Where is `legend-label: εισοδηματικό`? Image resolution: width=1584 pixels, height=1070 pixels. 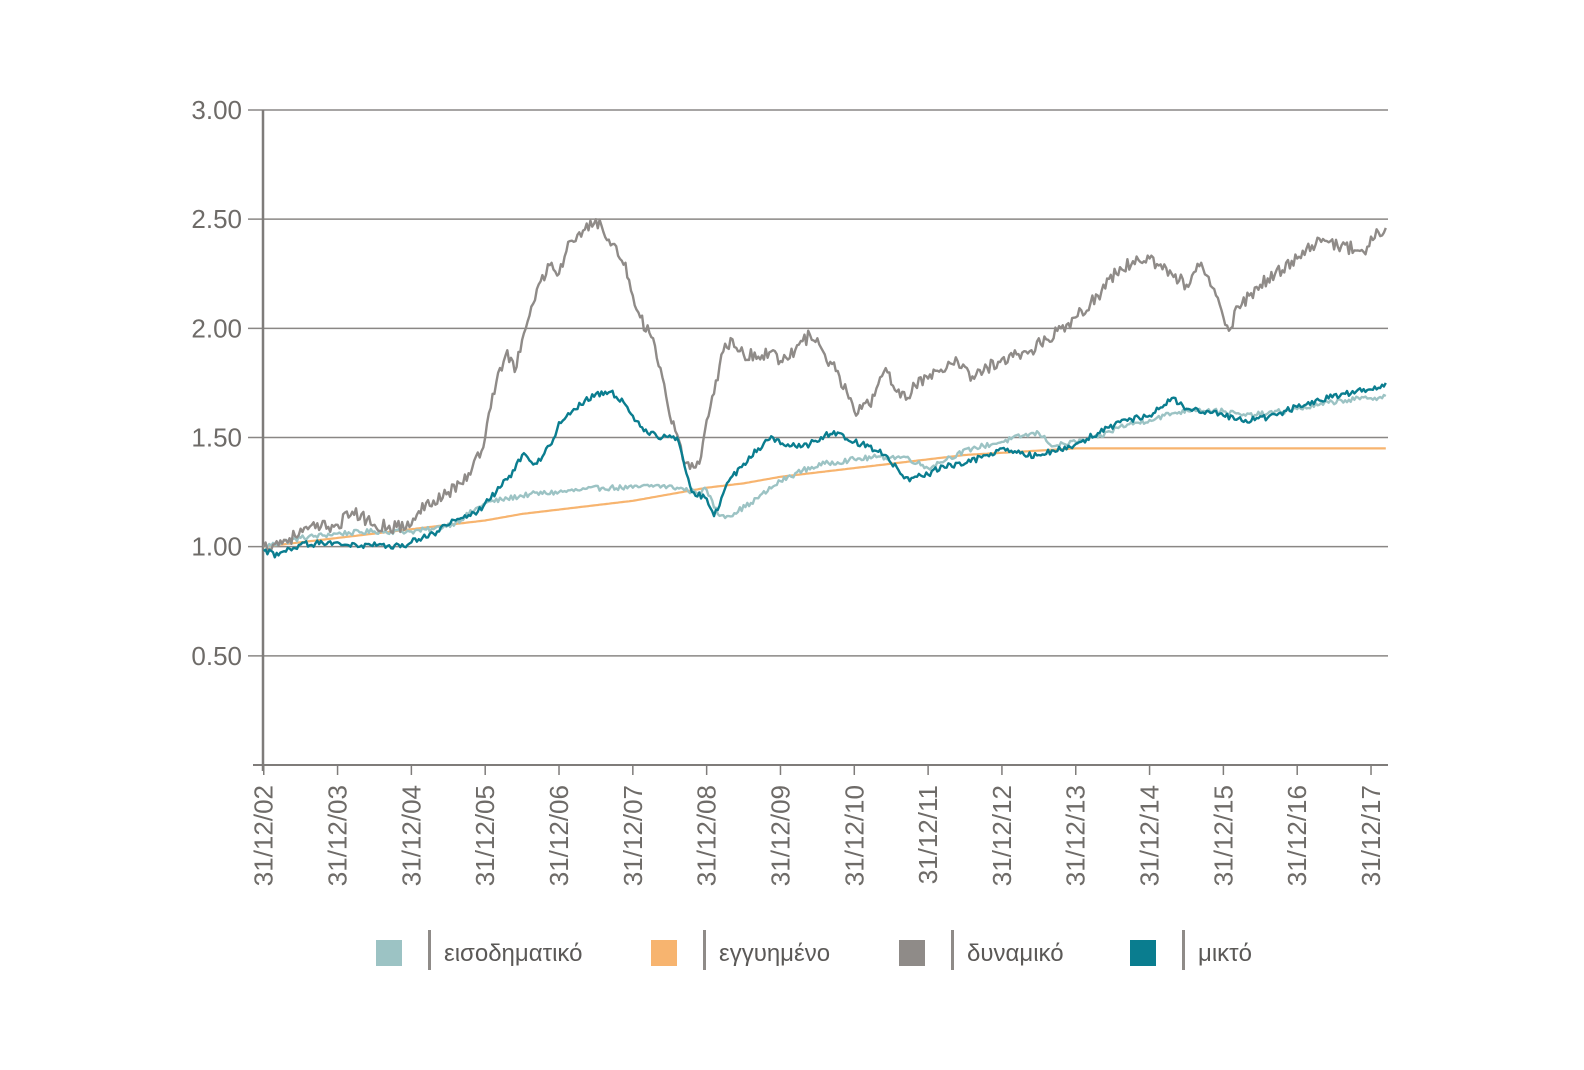 legend-label: εισοδηματικό is located at coordinates (513, 953).